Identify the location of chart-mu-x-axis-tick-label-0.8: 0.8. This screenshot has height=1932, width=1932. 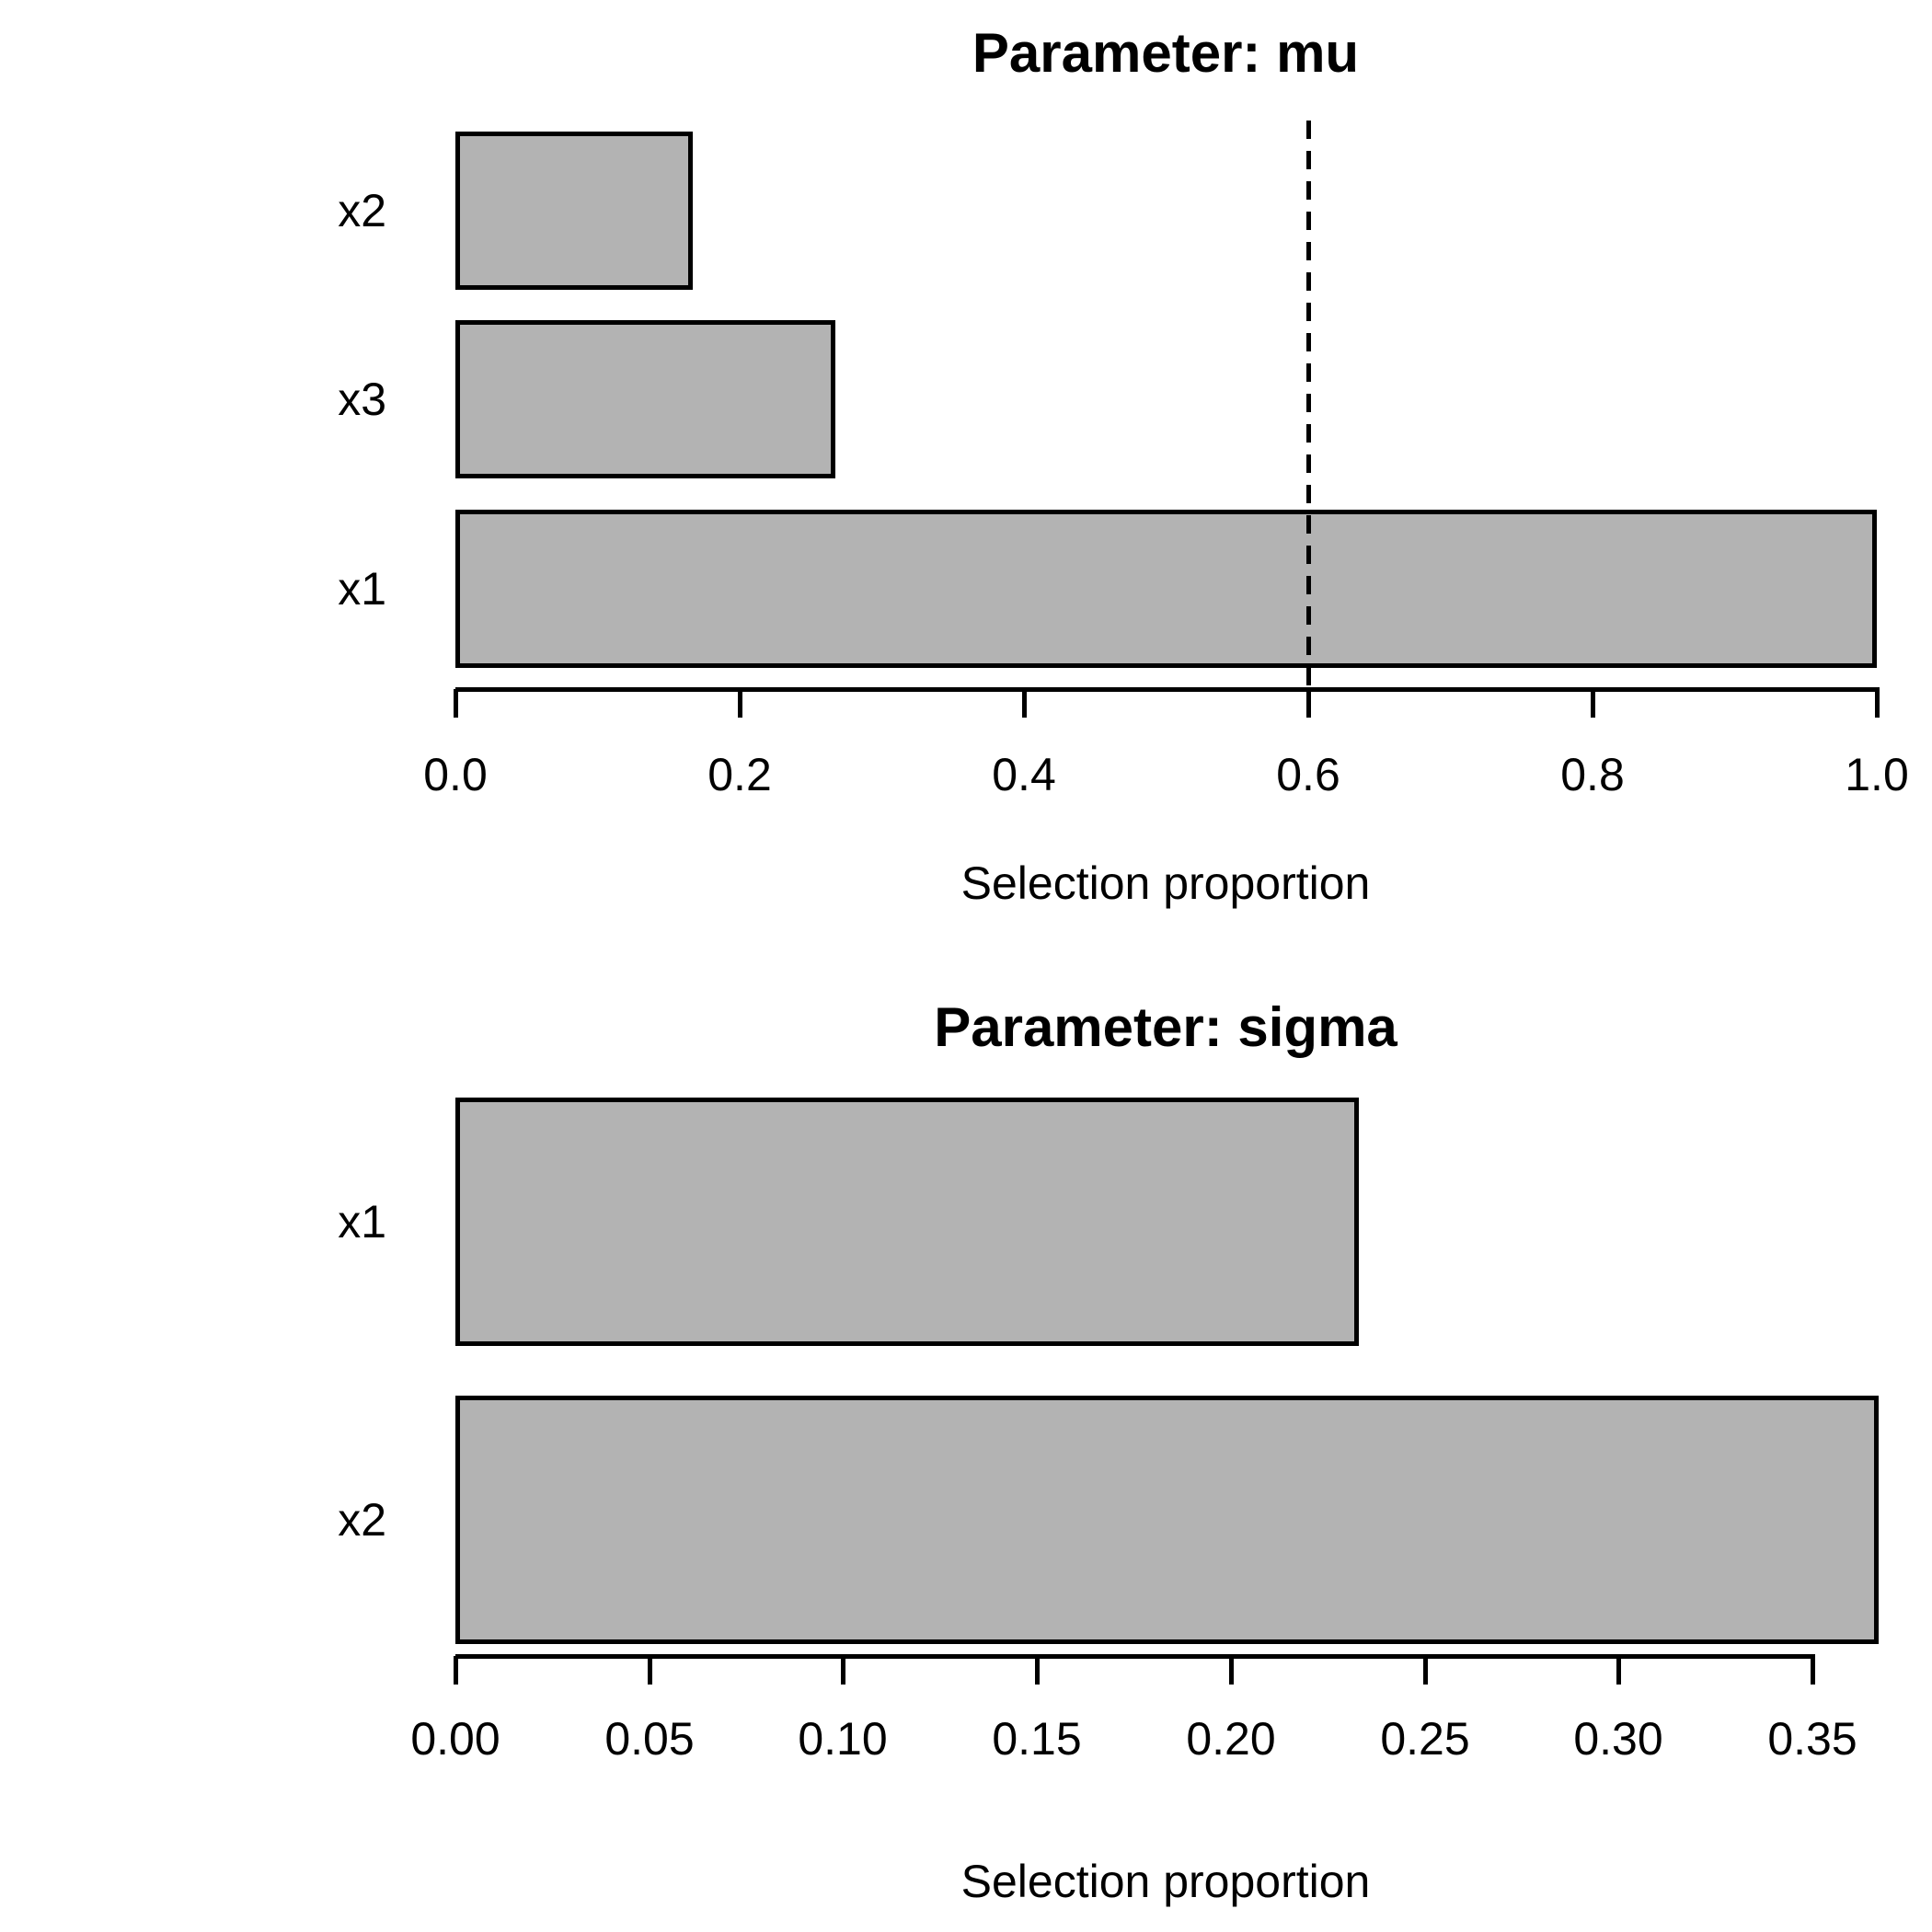
(1592, 774).